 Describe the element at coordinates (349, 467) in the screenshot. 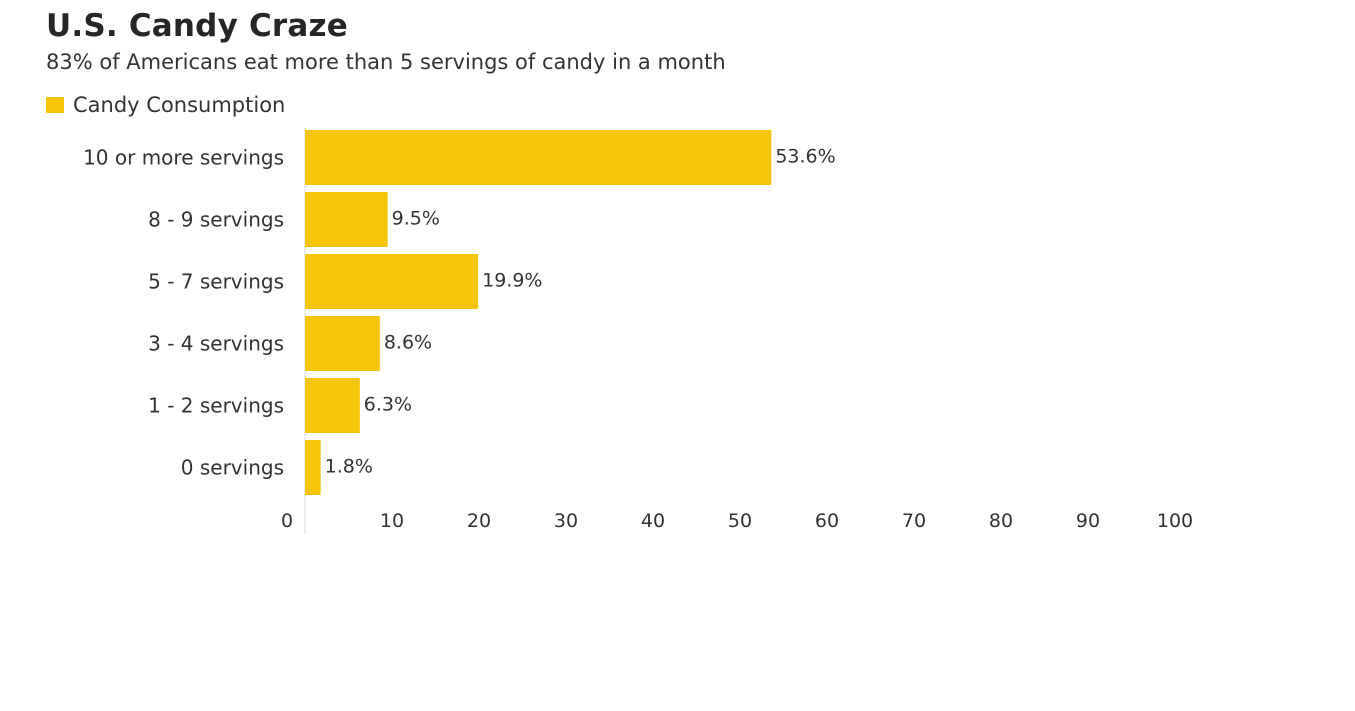

I see `data-label: 1.8%` at that location.